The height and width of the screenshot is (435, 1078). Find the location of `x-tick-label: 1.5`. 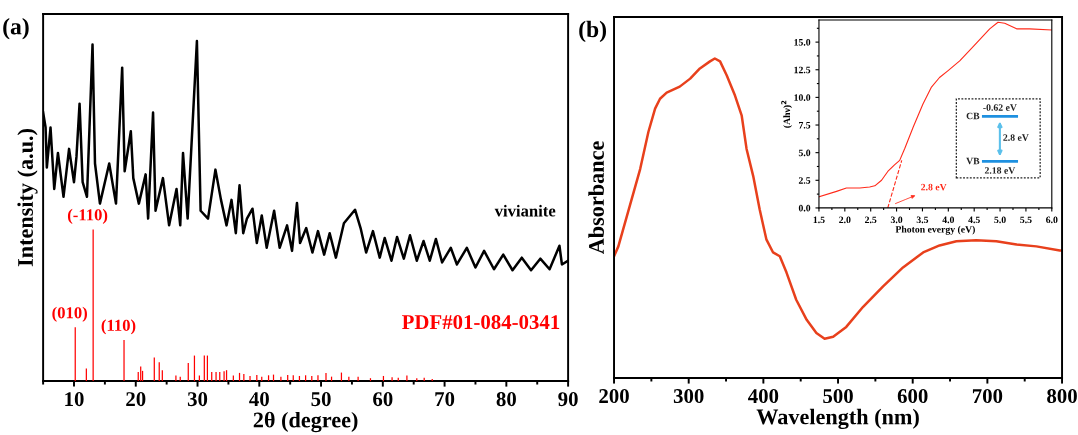

x-tick-label: 1.5 is located at coordinates (819, 220).